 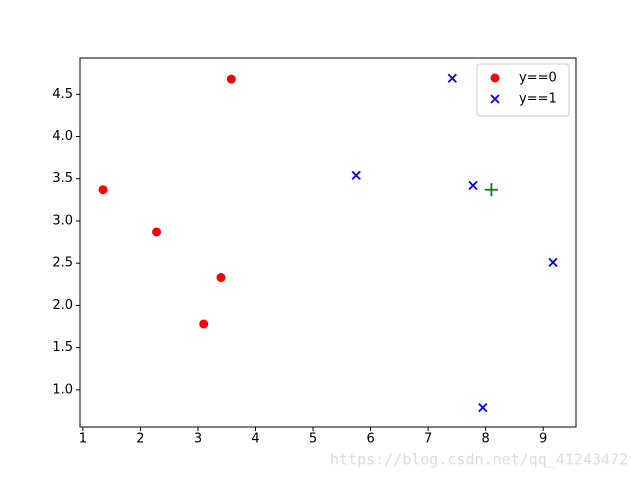 I want to click on x-tick-label: 5, so click(x=313, y=439).